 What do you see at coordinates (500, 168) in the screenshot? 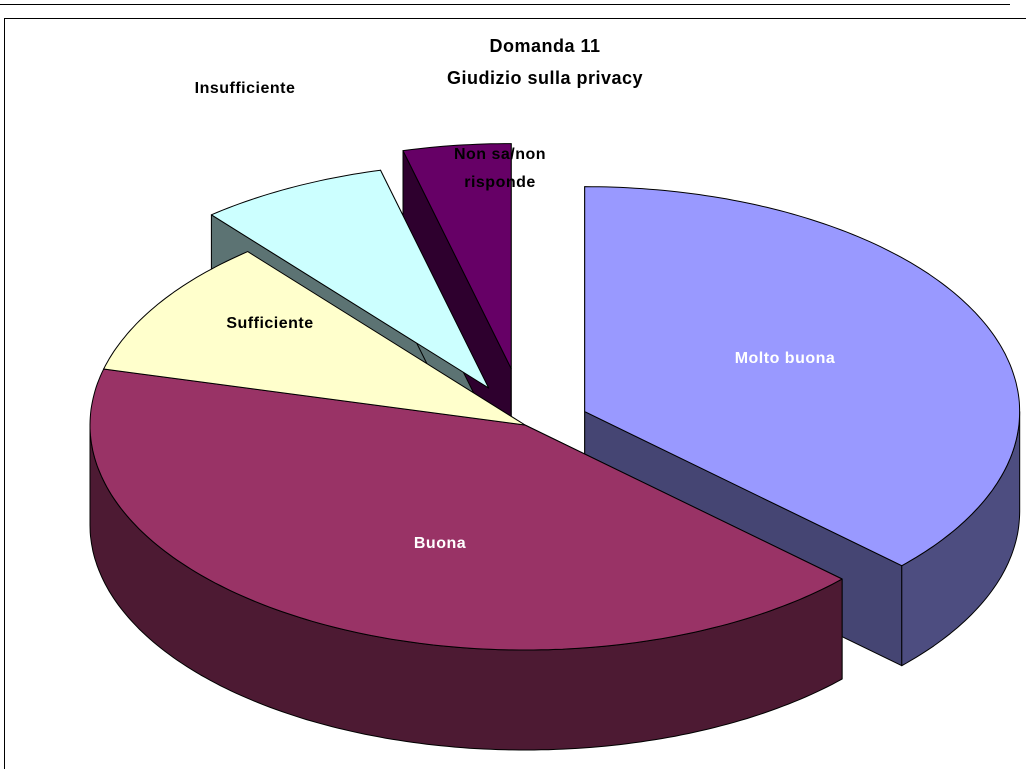
I see `slice-label: Non sa/non risponde` at bounding box center [500, 168].